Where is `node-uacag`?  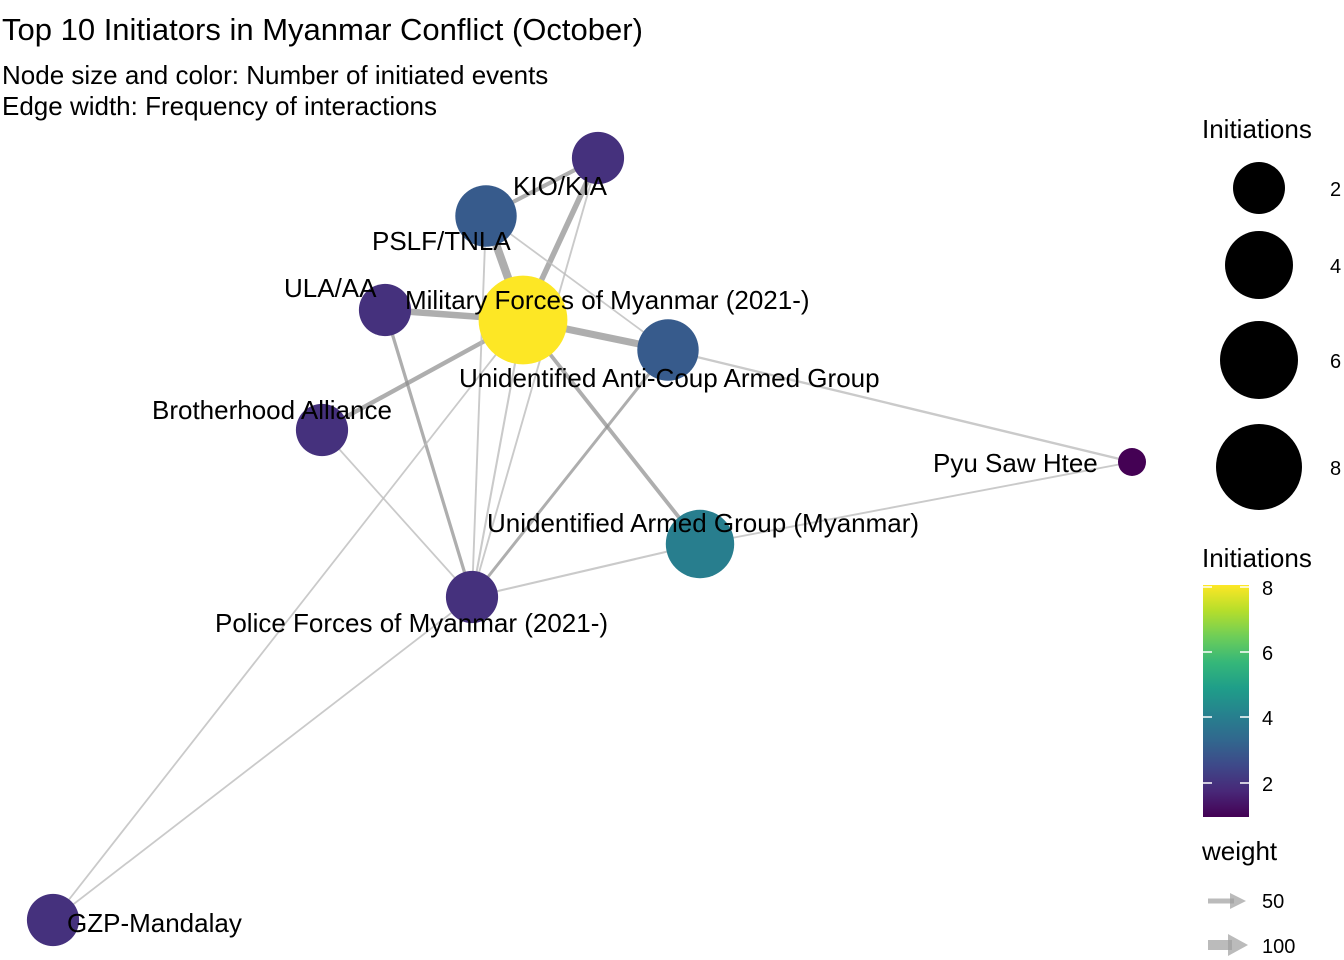
node-uacag is located at coordinates (668, 350).